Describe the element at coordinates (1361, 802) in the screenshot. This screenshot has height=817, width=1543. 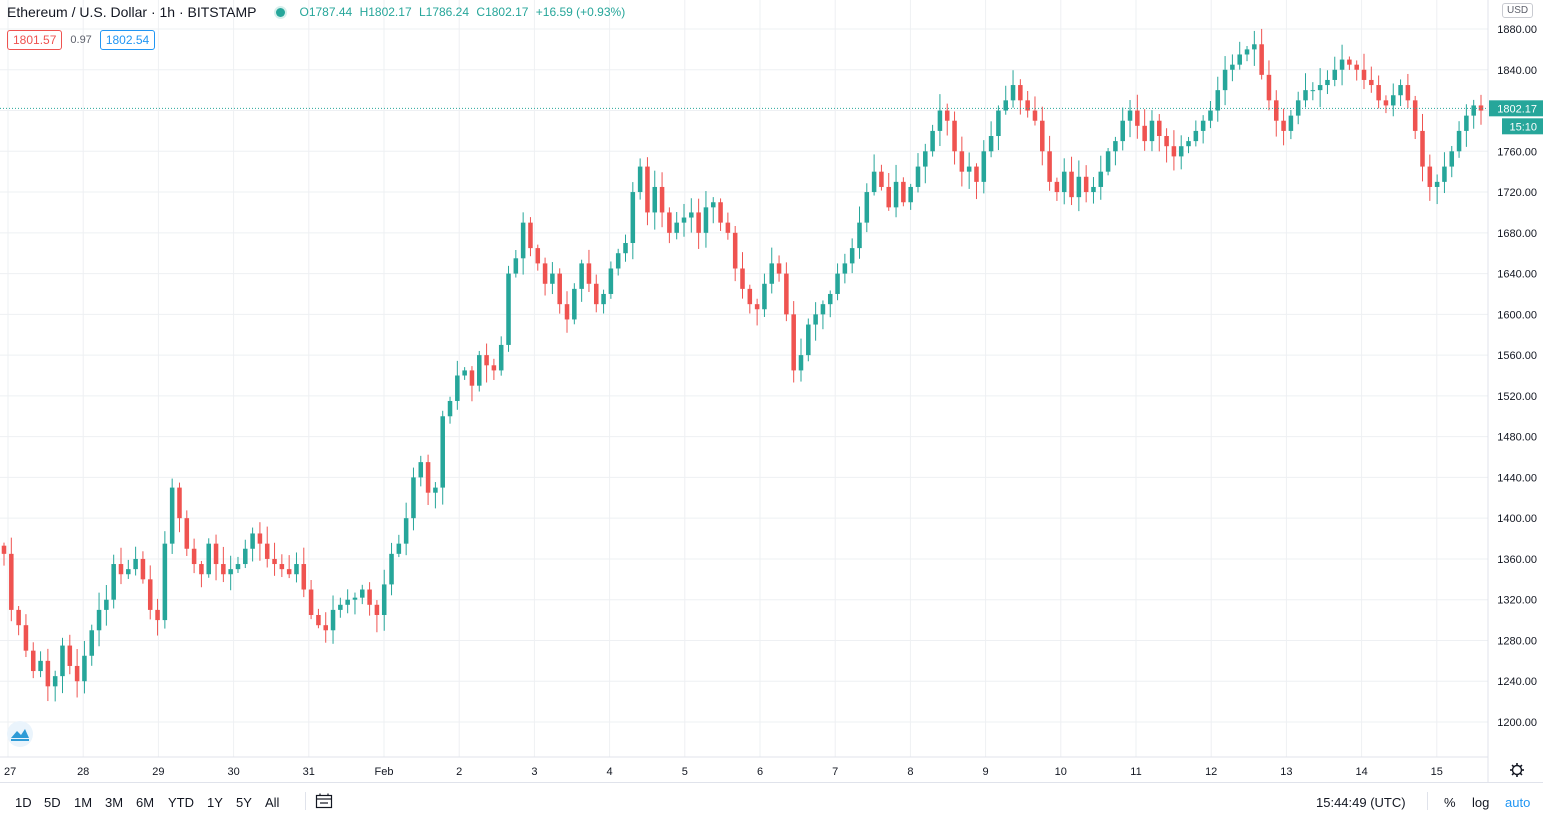
I see `utc-clock: 15:44:49 (UTC)` at that location.